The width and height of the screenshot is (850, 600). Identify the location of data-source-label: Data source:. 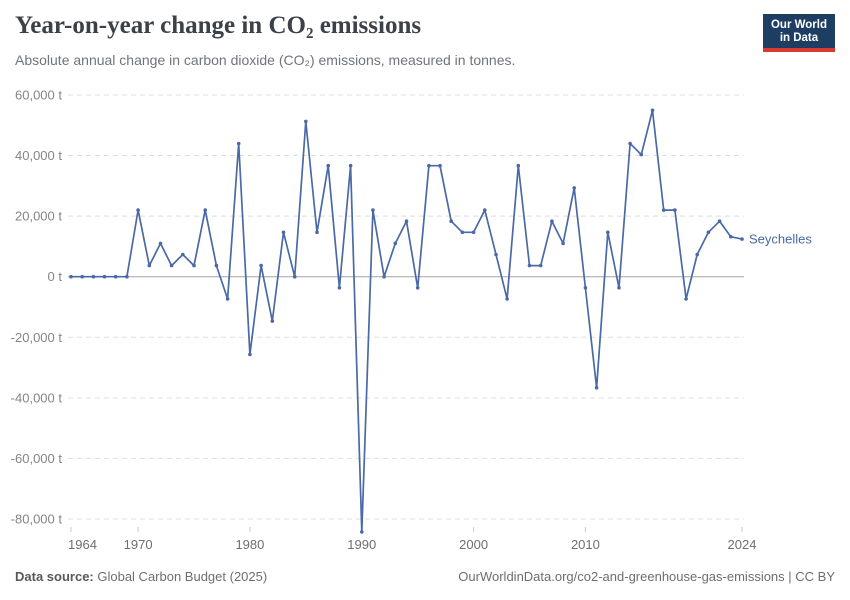
(54, 576).